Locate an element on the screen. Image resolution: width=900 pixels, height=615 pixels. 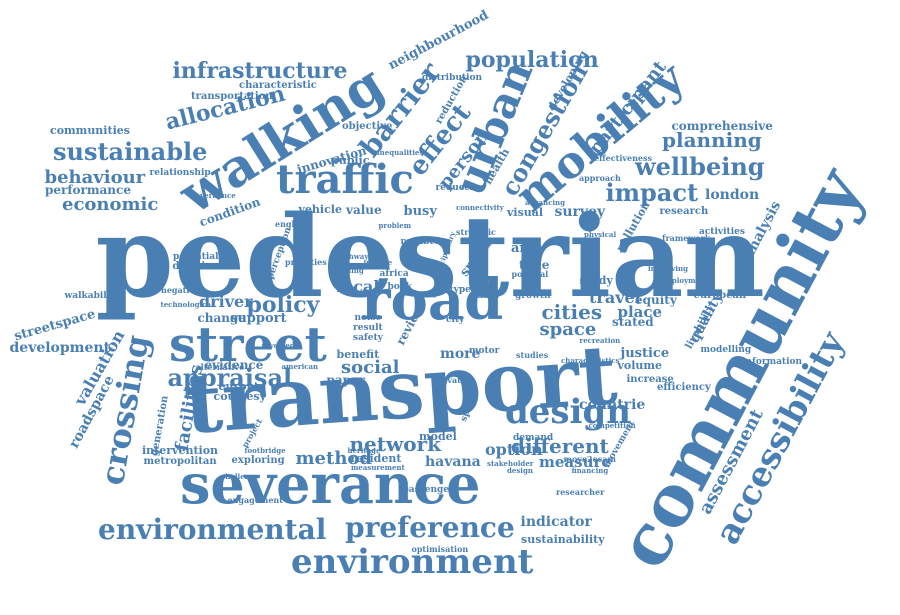
word-decision: decision is located at coordinates (196, 266).